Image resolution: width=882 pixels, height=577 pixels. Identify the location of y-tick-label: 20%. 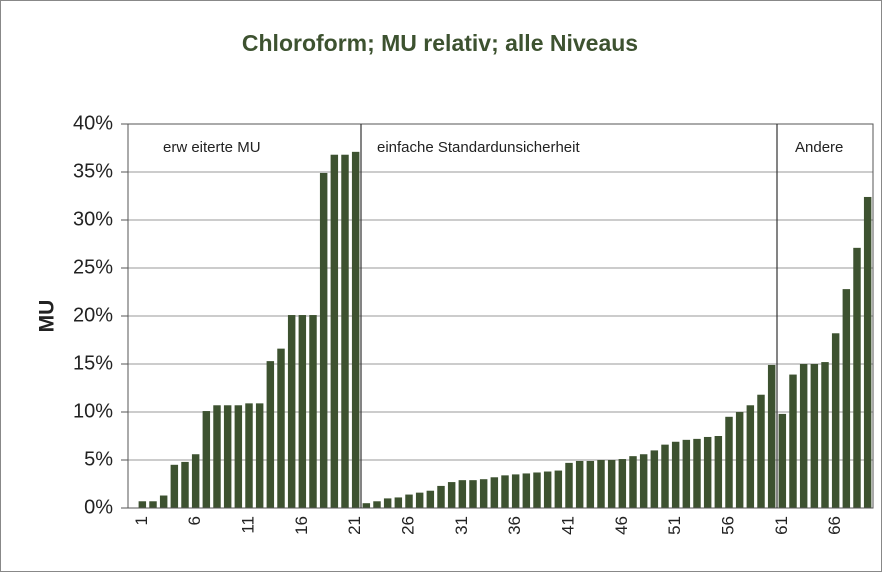
(93, 315).